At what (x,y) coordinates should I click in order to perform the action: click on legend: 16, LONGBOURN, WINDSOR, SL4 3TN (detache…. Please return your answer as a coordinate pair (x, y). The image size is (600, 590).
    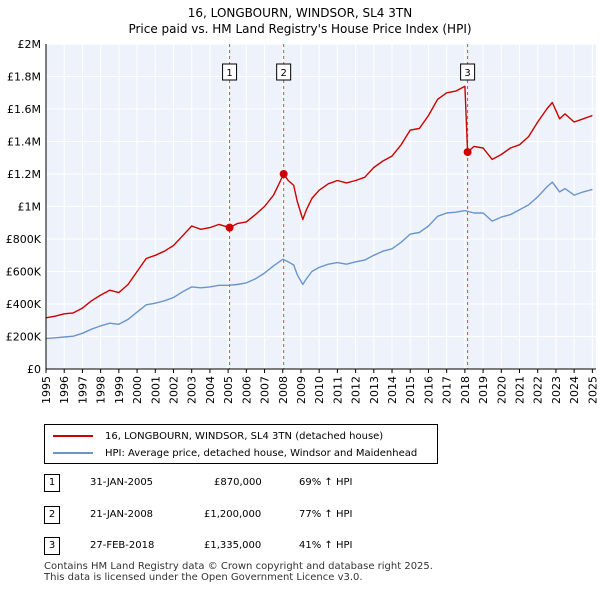
    Looking at the image, I should click on (241, 444).